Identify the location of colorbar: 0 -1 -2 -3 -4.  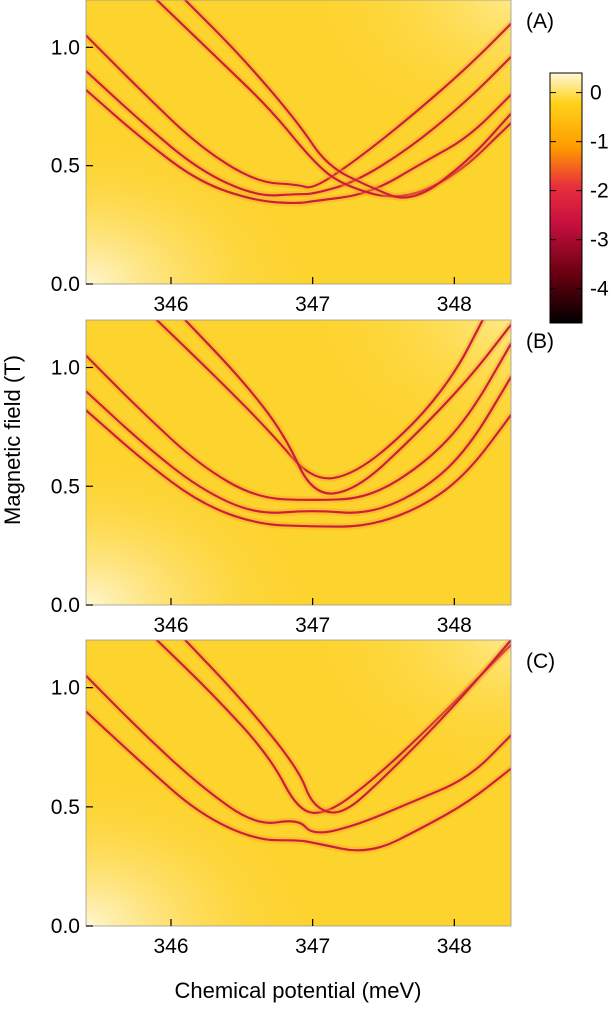
(579, 198).